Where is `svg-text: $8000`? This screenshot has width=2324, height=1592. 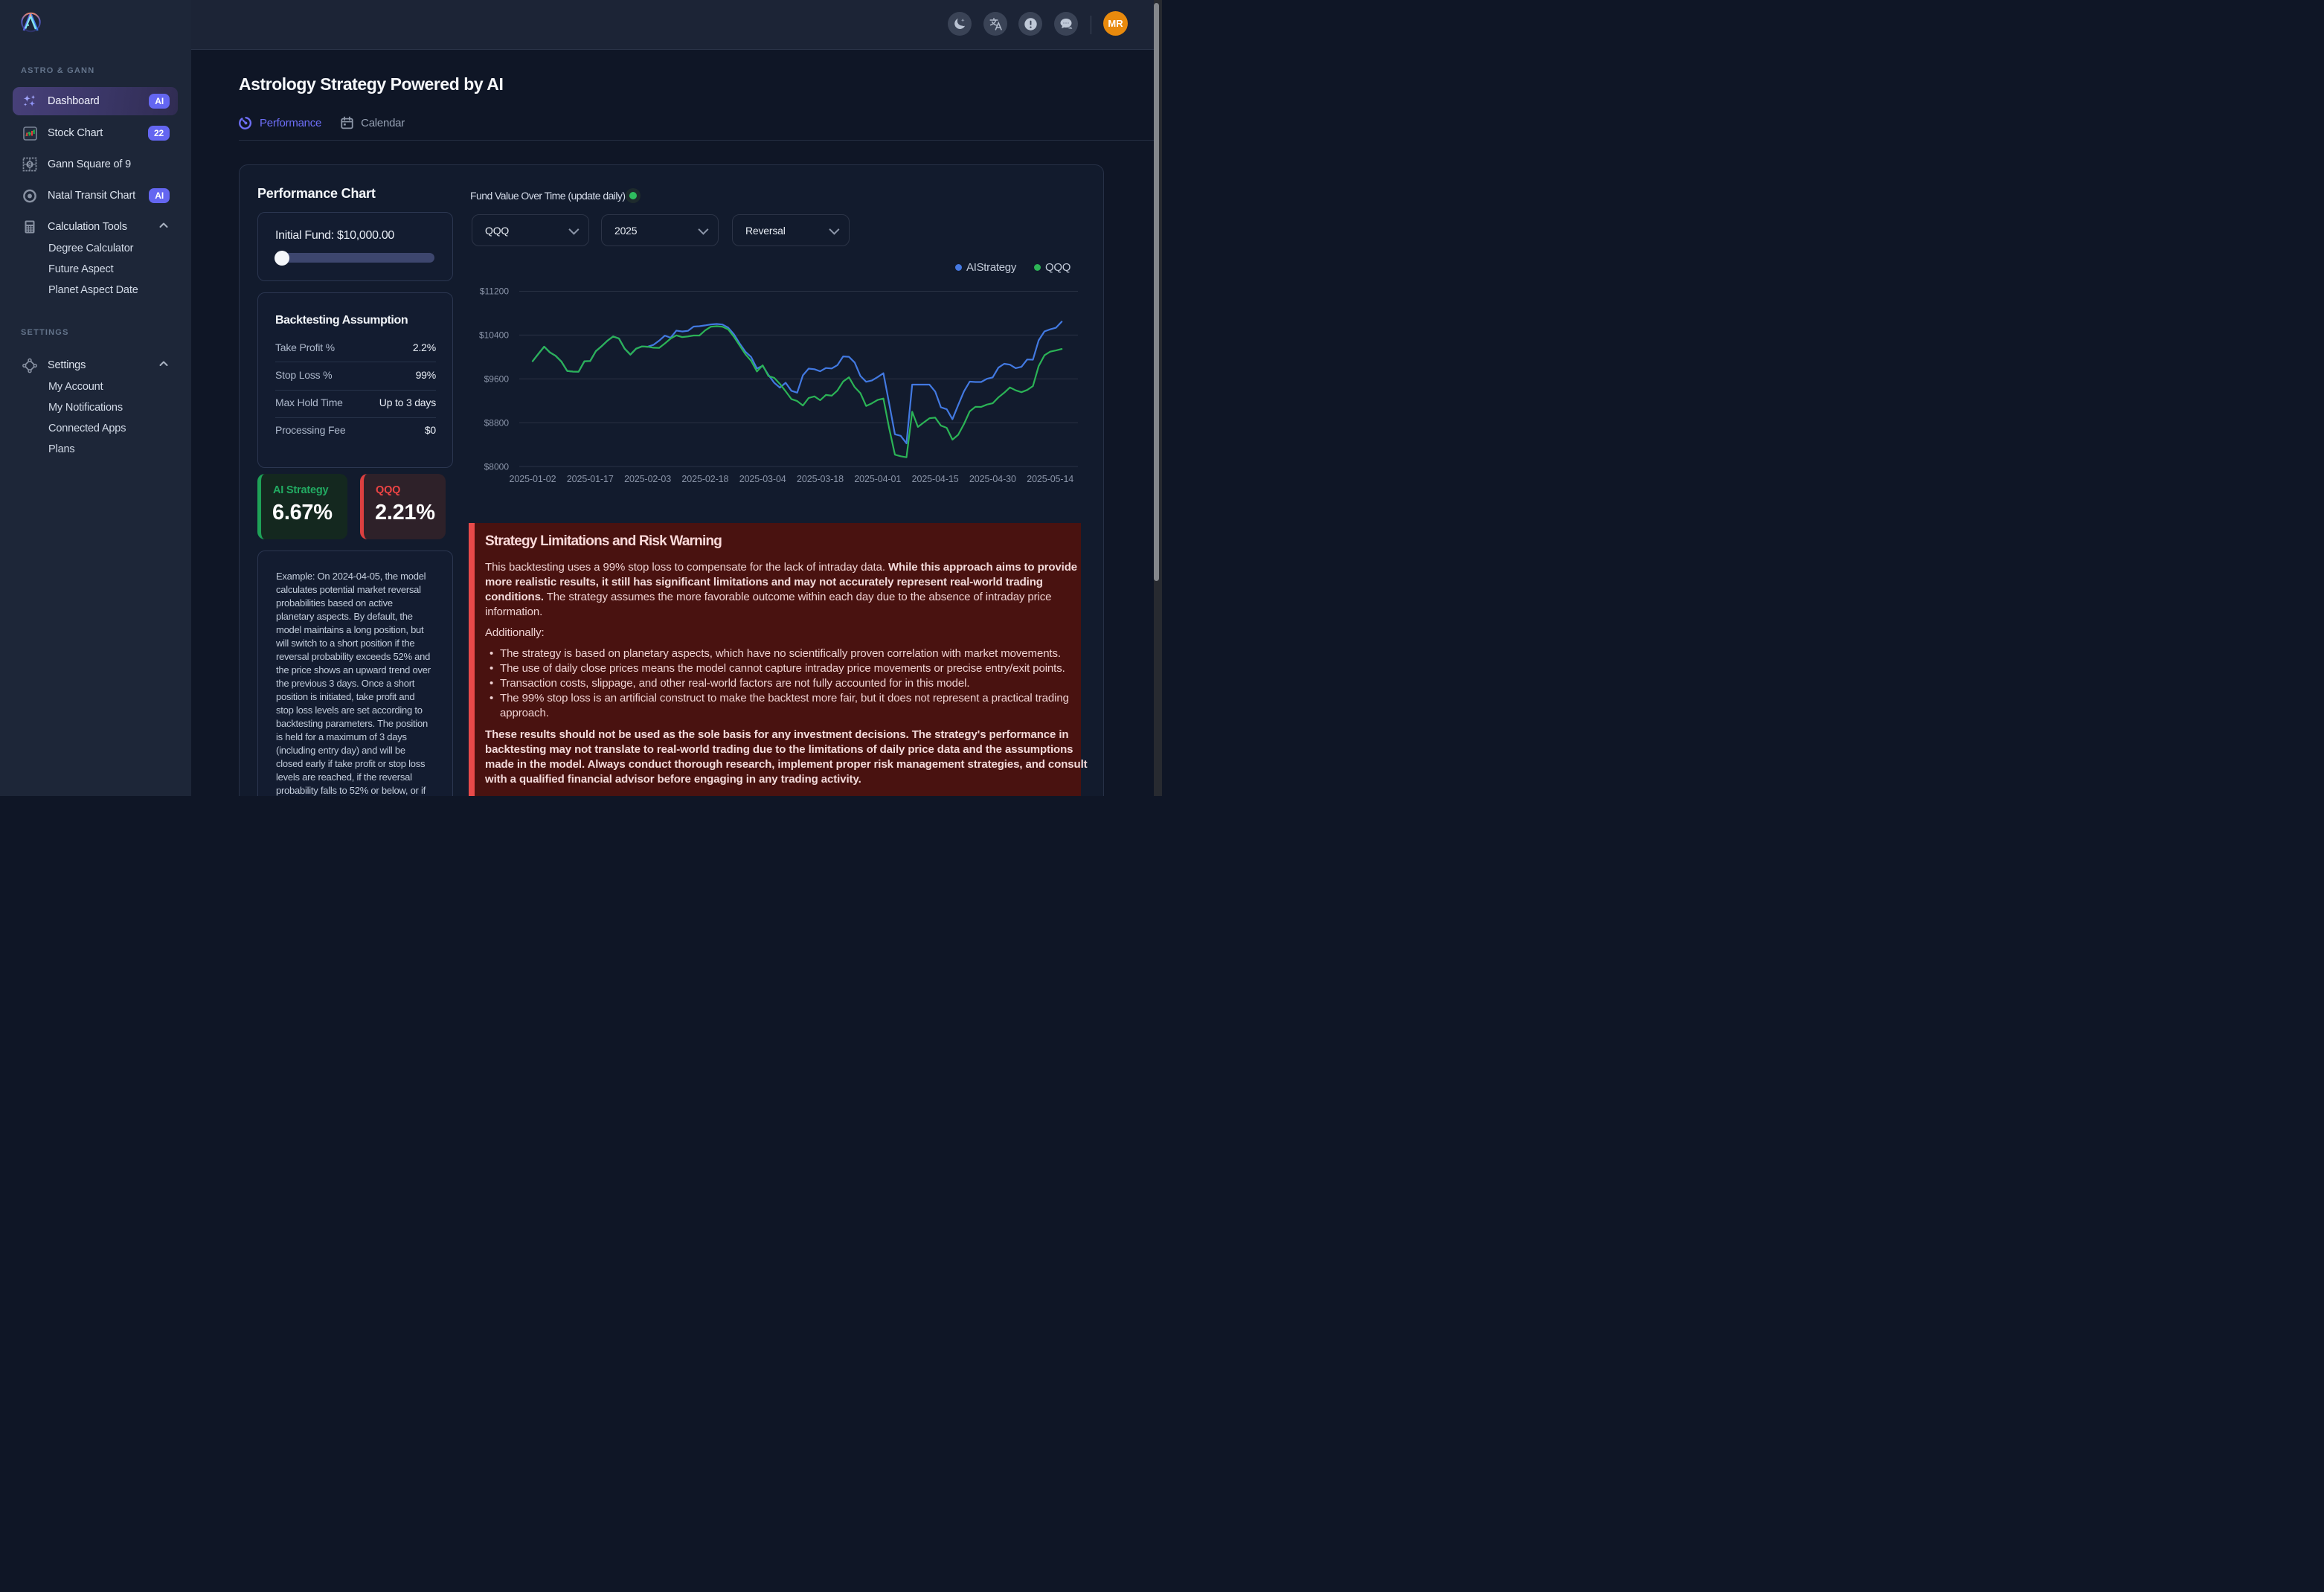
svg-text: $8000 is located at coordinates (497, 467).